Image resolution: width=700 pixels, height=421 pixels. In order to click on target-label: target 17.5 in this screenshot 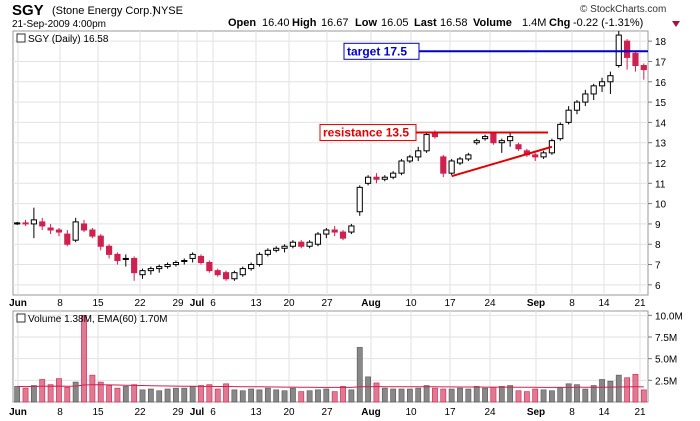, I will do `click(377, 51)`.